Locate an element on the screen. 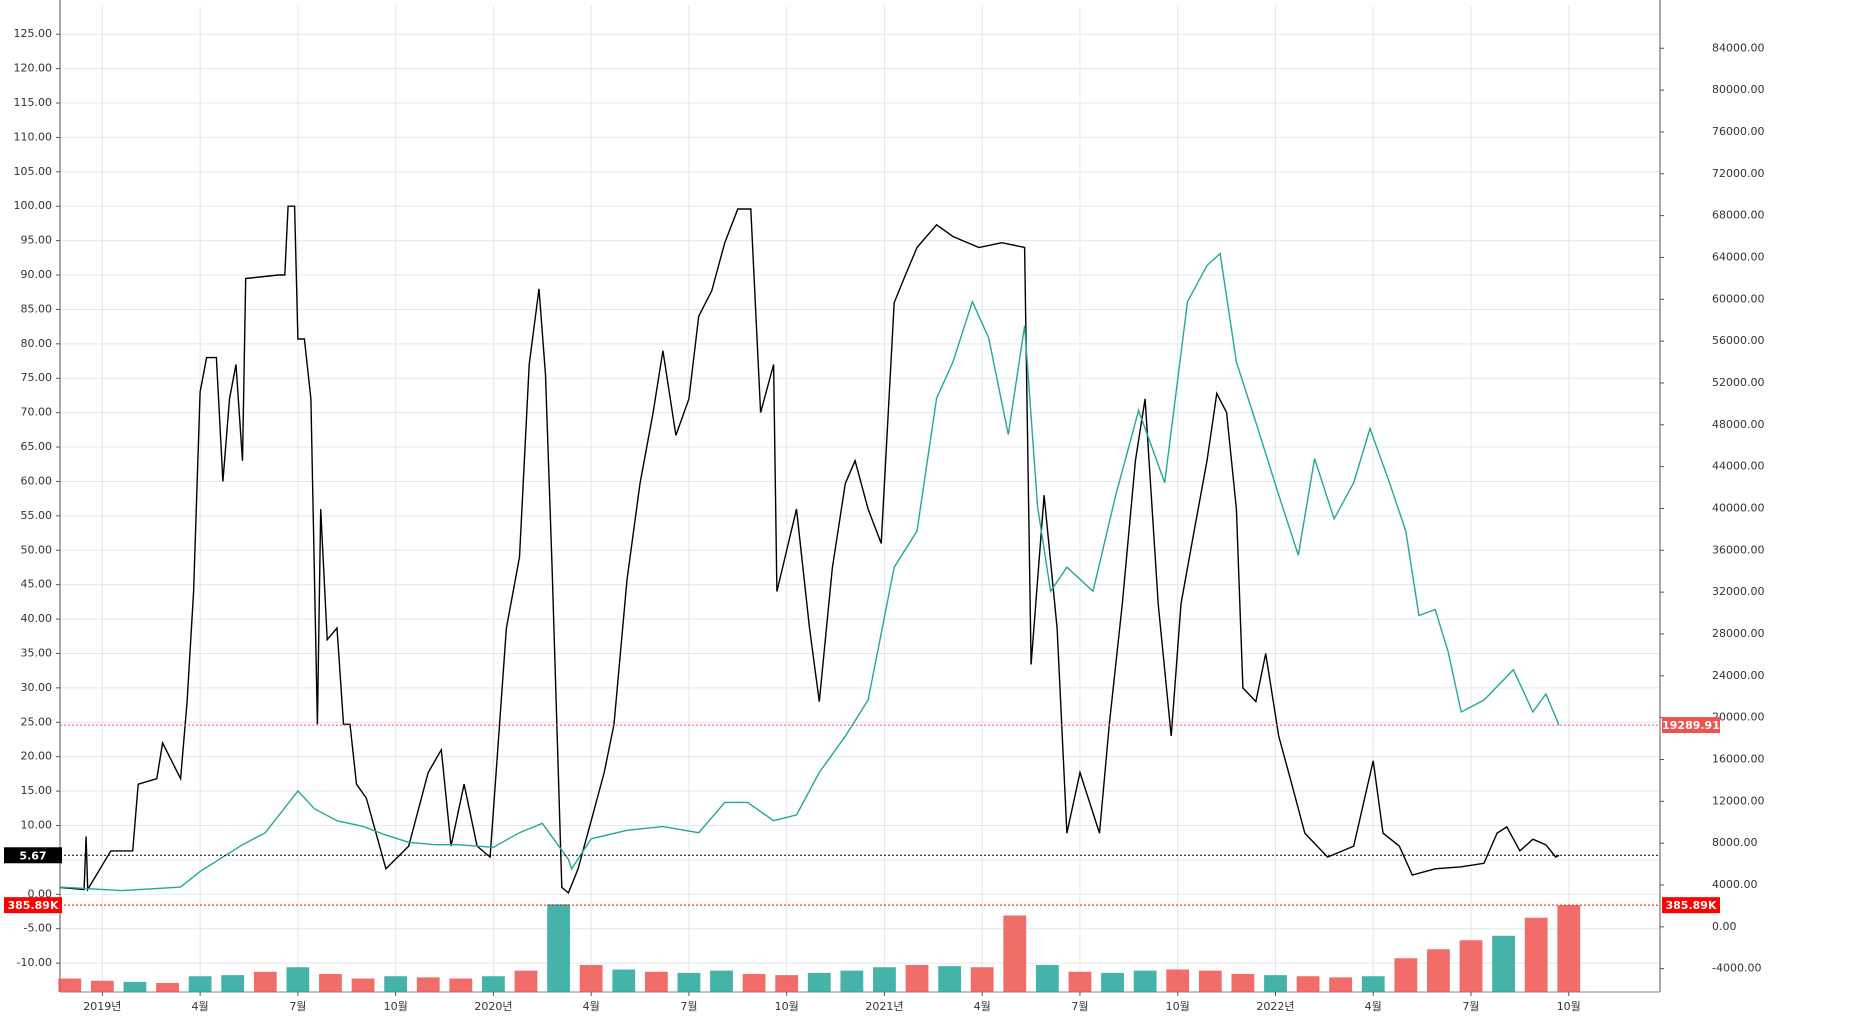  x-tick-label: 2020년 is located at coordinates (493, 1006).